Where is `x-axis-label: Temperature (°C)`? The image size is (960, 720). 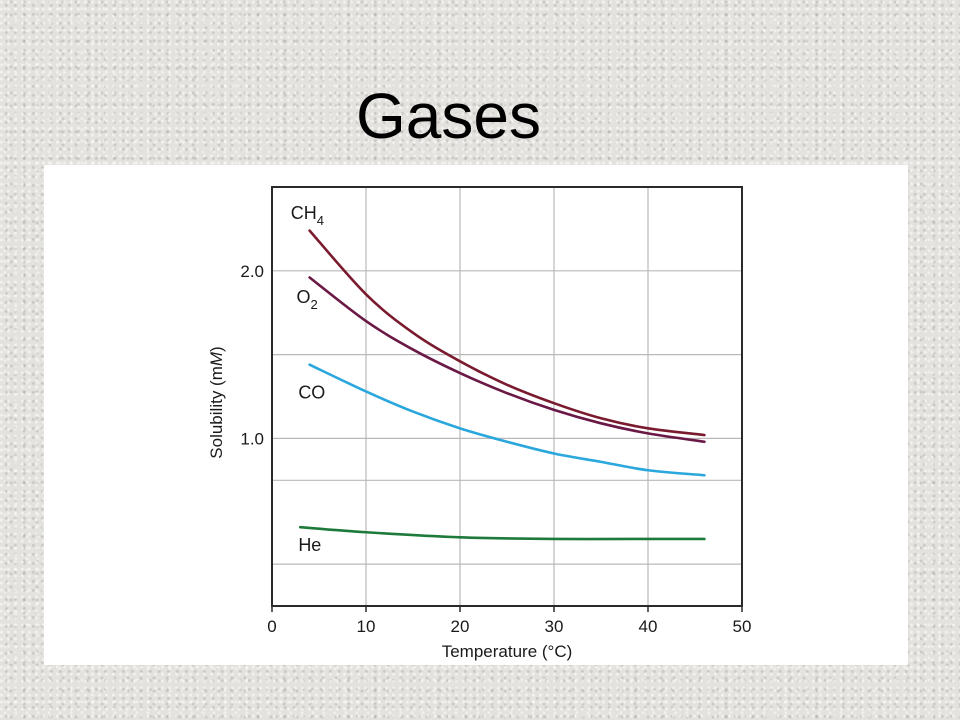 x-axis-label: Temperature (°C) is located at coordinates (507, 651).